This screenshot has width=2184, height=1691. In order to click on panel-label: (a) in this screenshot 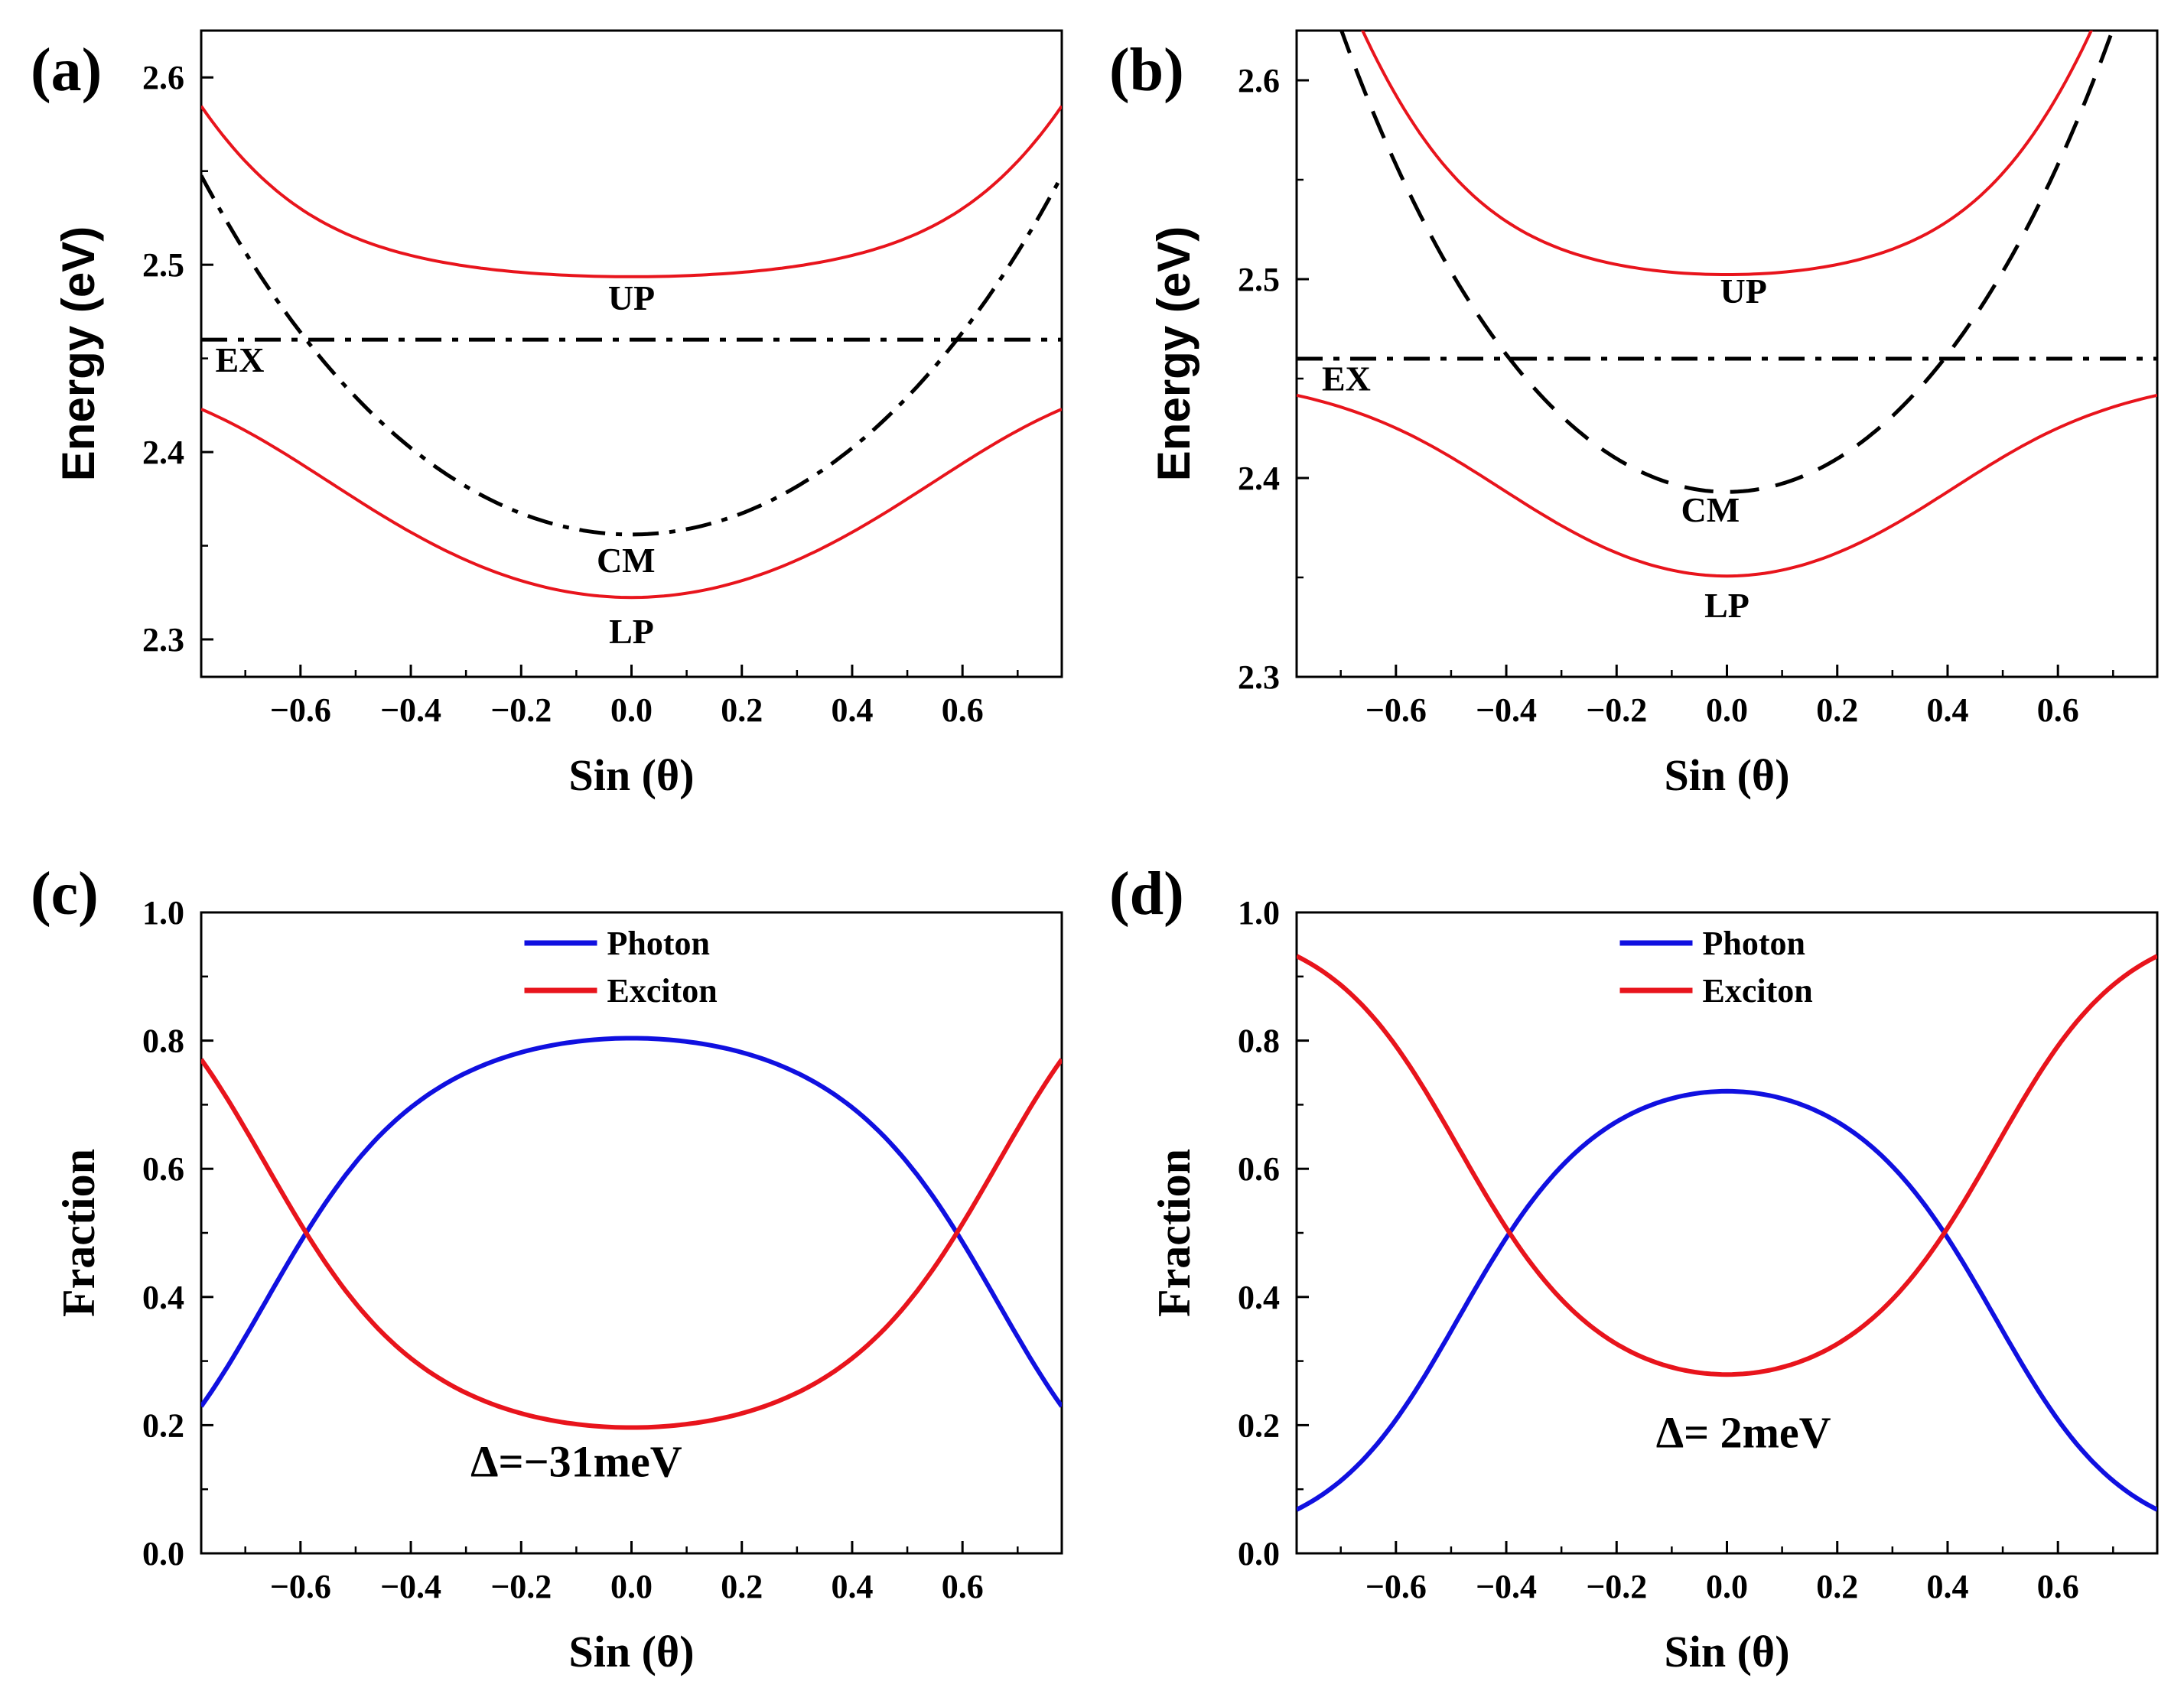, I will do `click(67, 70)`.